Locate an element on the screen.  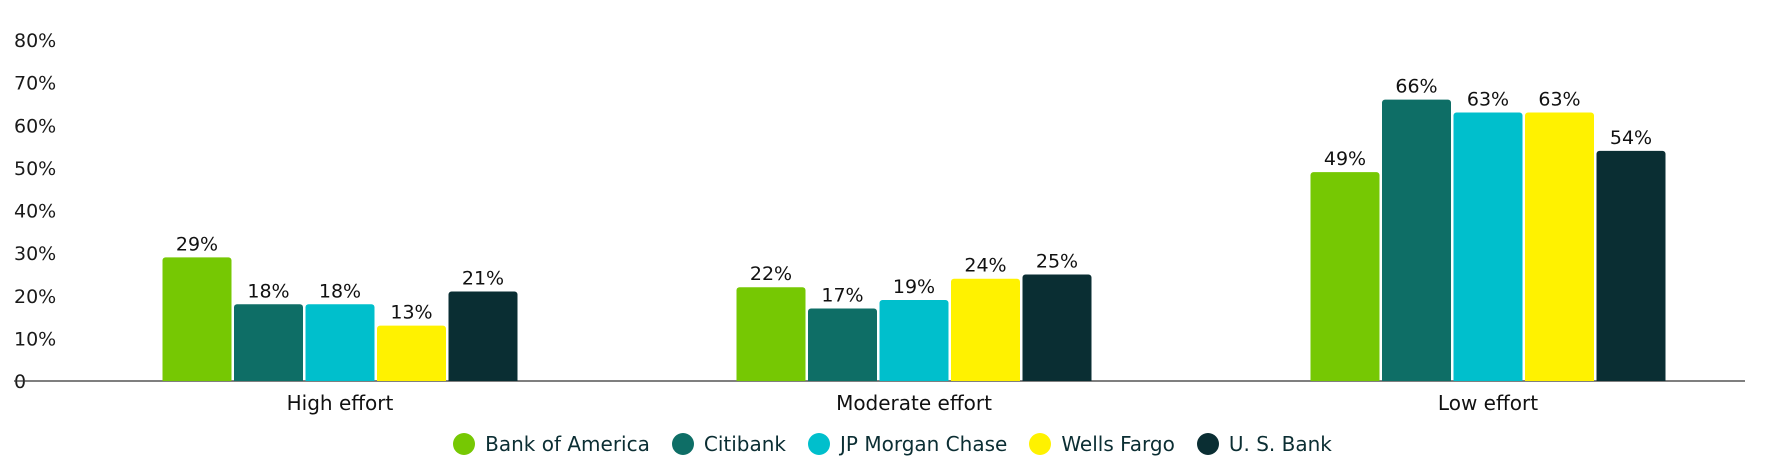
legend-item: Citibank is located at coordinates (729, 444).